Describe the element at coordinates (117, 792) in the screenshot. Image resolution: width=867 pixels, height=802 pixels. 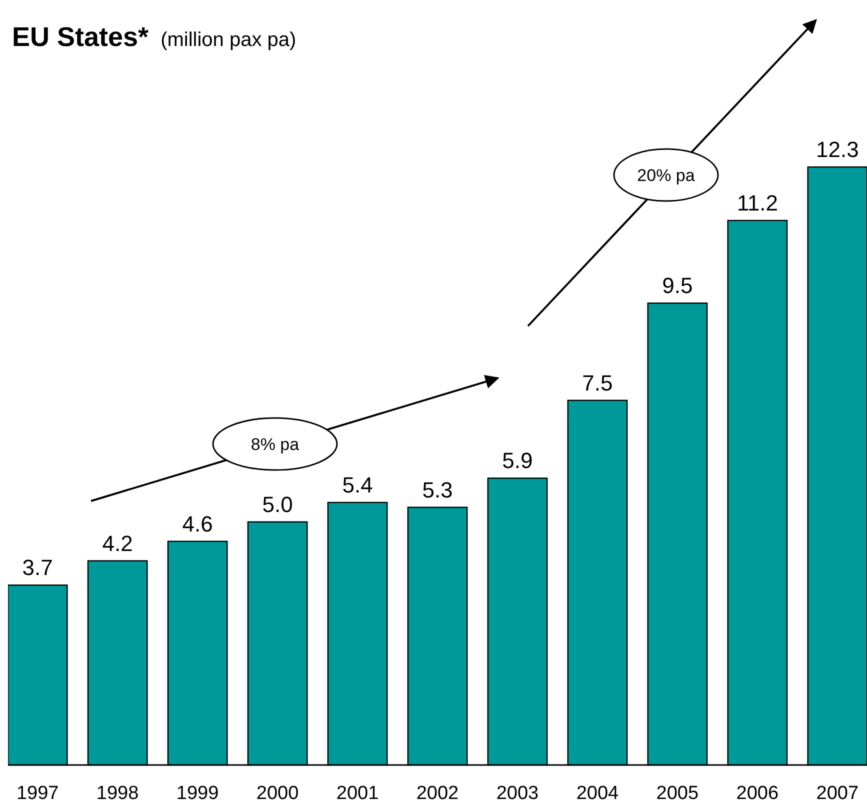
I see `x-tick-label: 1998` at that location.